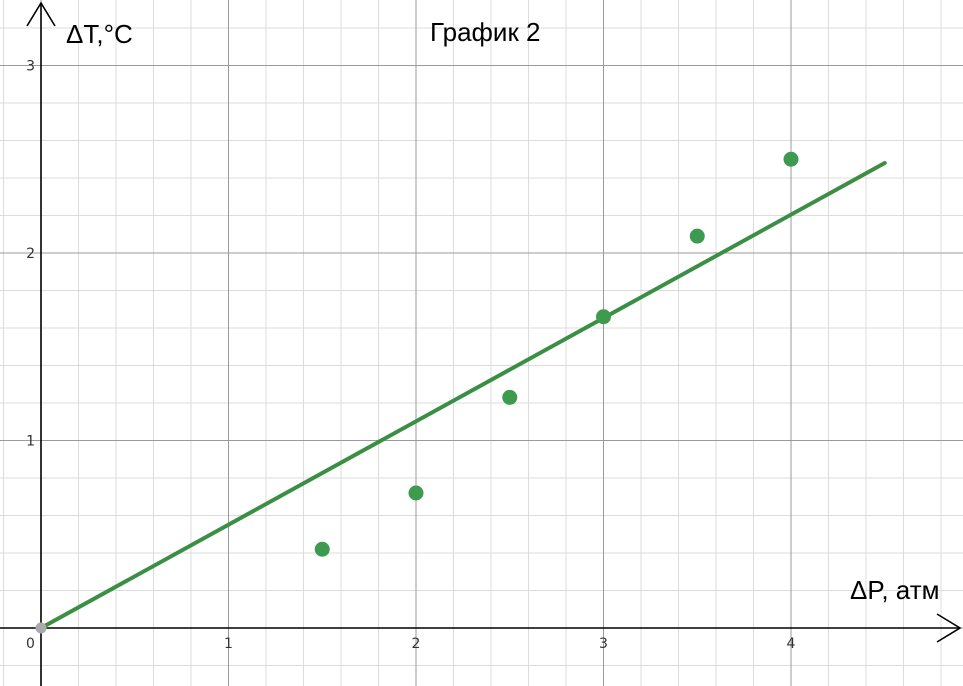  I want to click on y-axis-arrow, so click(41, 14).